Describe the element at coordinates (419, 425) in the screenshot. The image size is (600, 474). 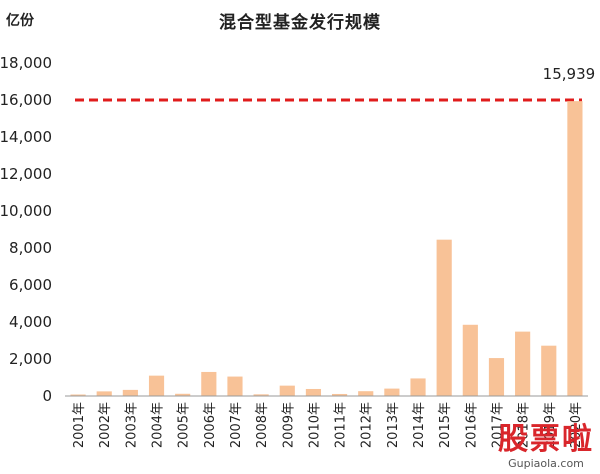
I see `x-tick-label: 2014年` at that location.